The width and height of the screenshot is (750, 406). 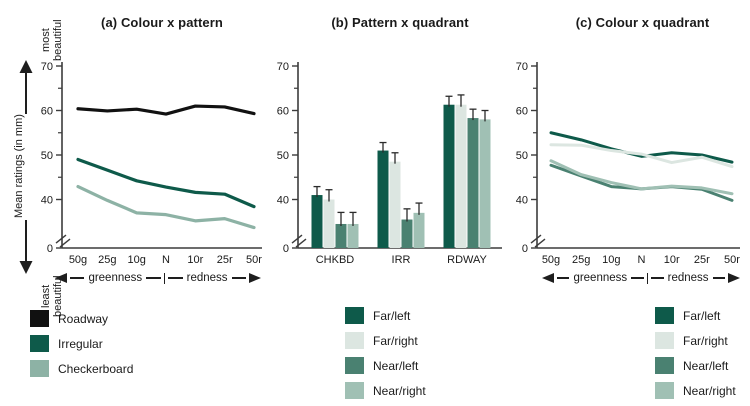 I want to click on left-arrowhead-icon, so click(x=548, y=278).